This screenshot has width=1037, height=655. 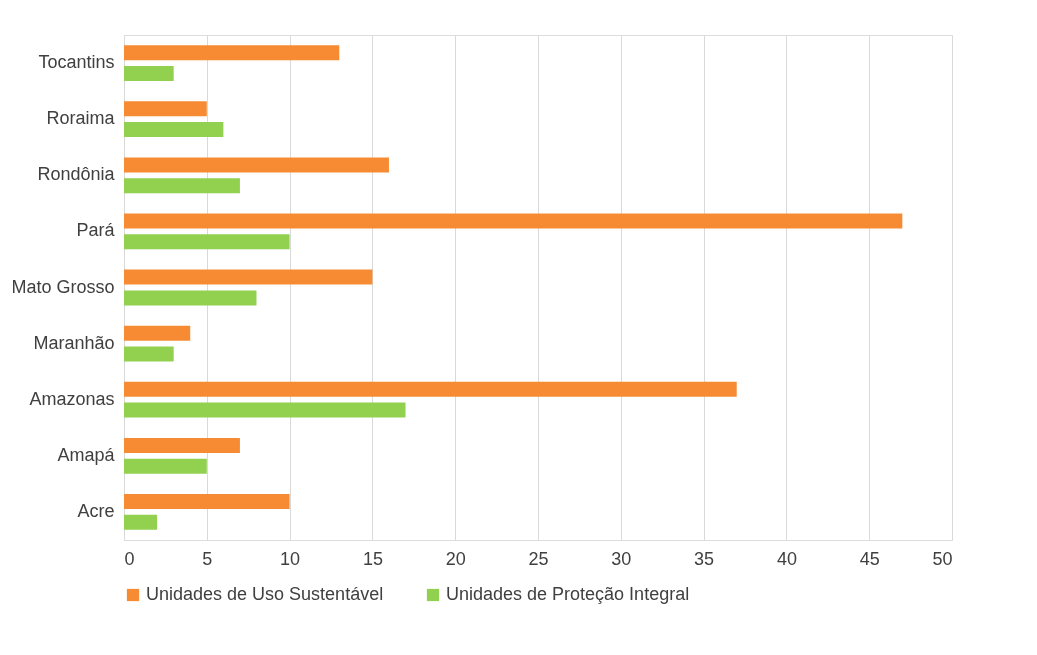 What do you see at coordinates (207, 558) in the screenshot?
I see `x-tick-label: 5` at bounding box center [207, 558].